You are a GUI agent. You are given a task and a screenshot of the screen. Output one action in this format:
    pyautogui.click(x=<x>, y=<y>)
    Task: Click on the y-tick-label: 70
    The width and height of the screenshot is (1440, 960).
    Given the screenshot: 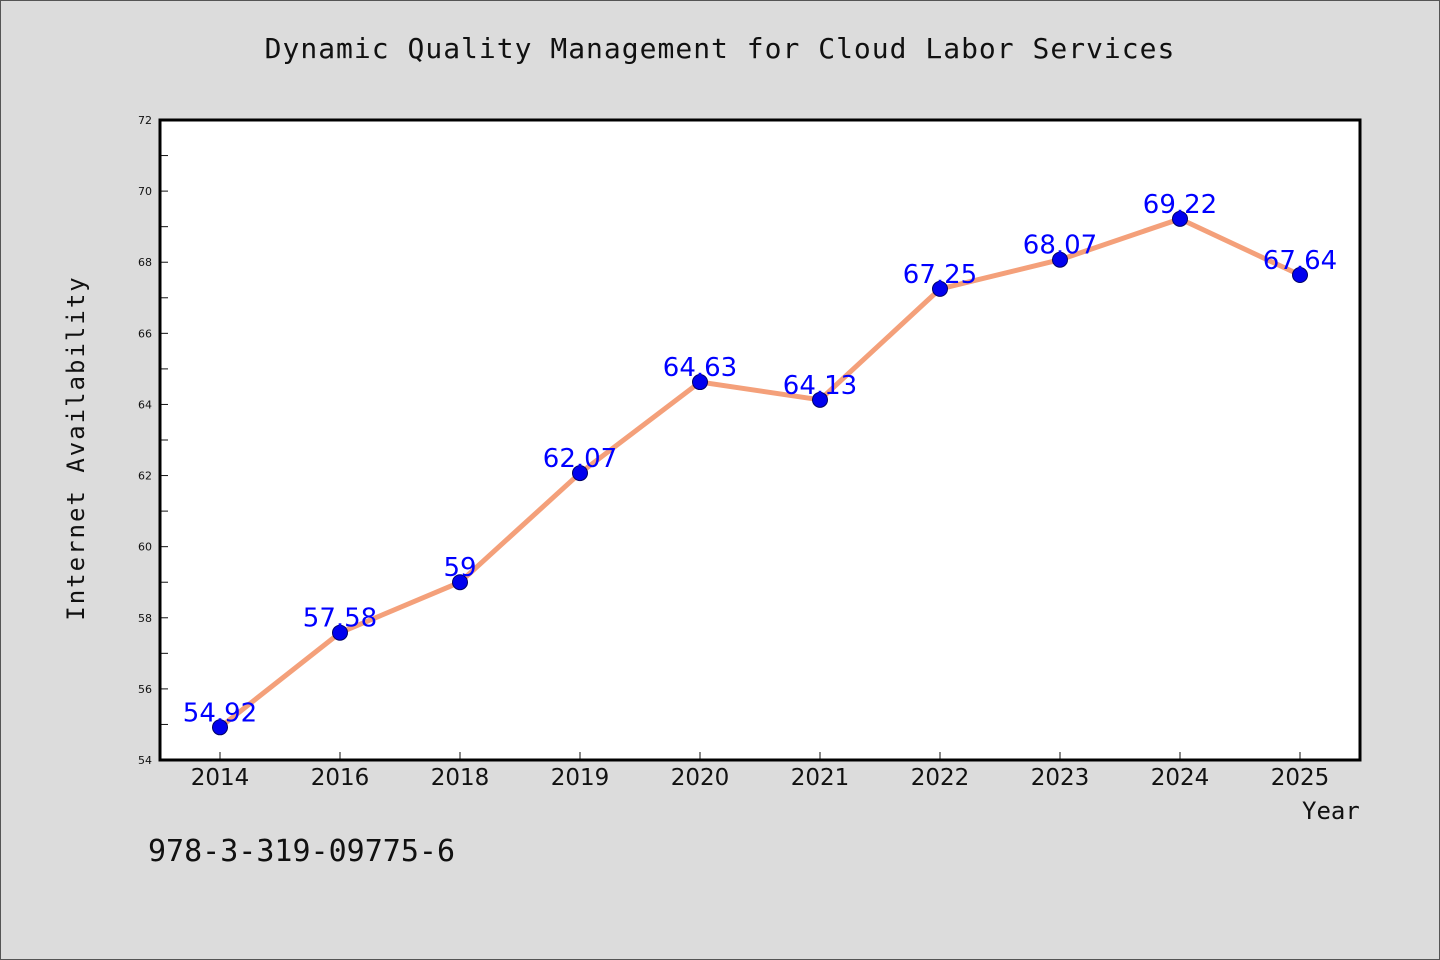 What is the action you would take?
    pyautogui.click(x=145, y=191)
    